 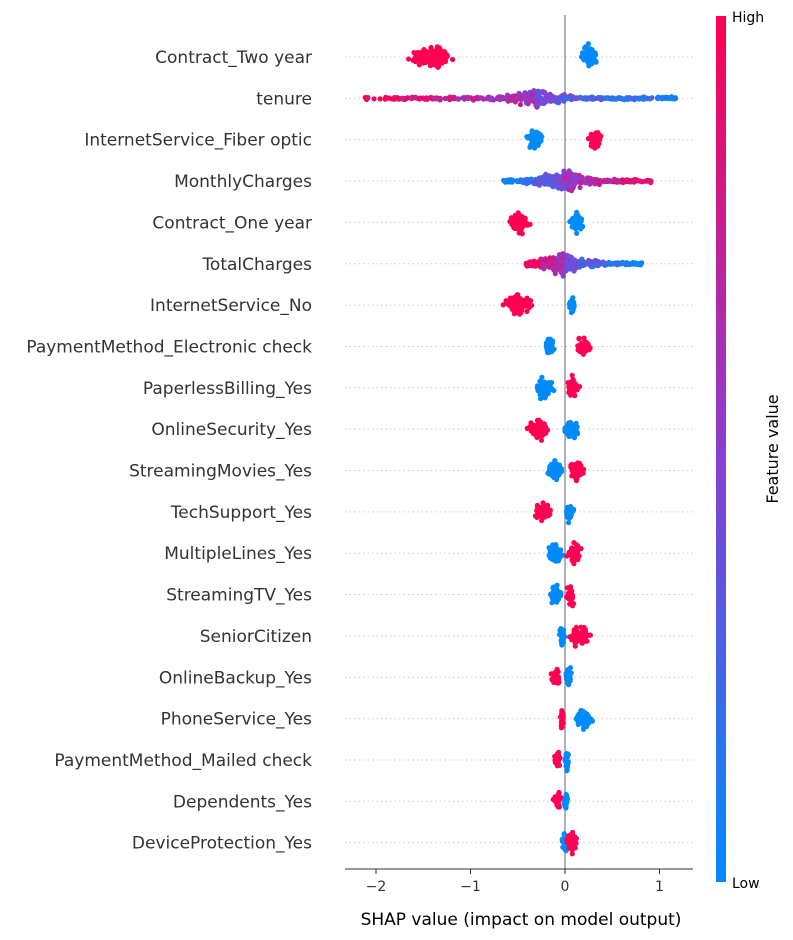 What do you see at coordinates (198, 141) in the screenshot?
I see `feature-label: InternetService_Fiber optic` at bounding box center [198, 141].